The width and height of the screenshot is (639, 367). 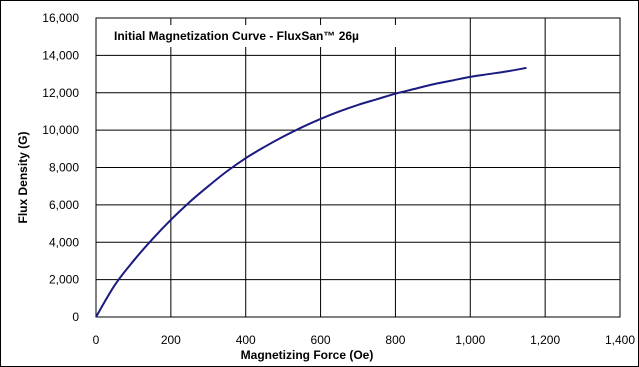 I want to click on x-tick-label: 800, so click(x=395, y=340).